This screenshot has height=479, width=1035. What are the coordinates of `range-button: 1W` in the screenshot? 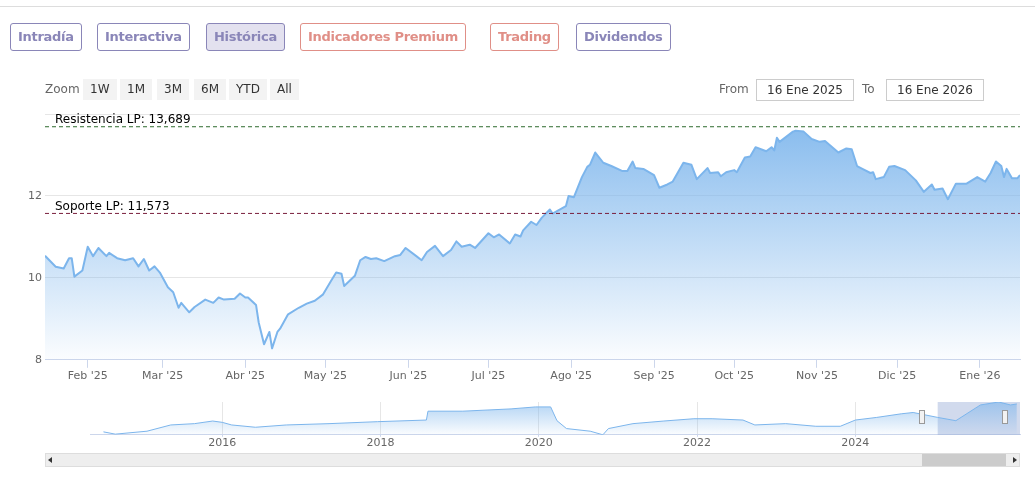 It's located at (100, 89).